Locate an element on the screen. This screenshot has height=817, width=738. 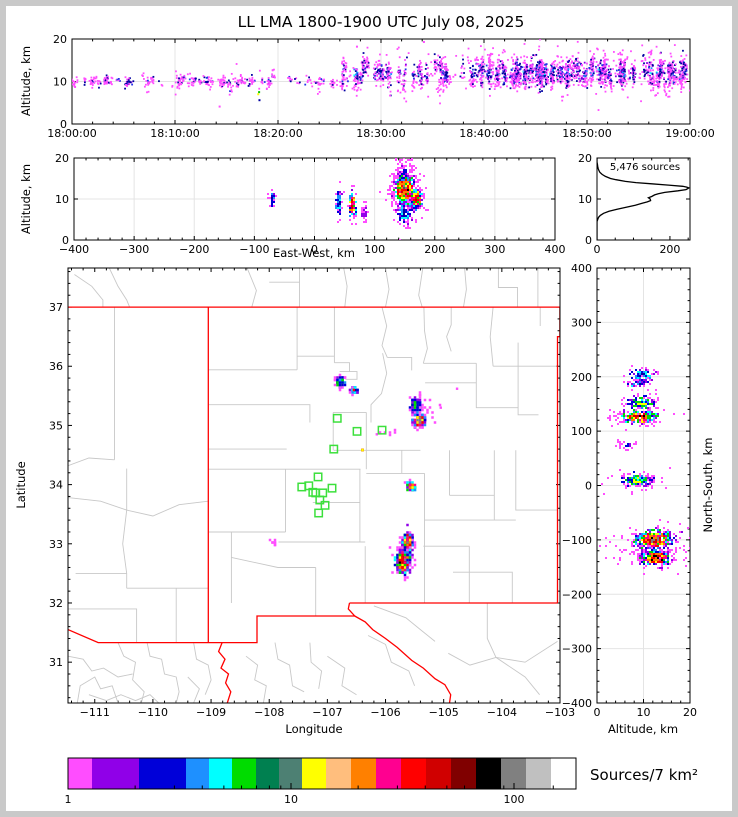
time-height-points is located at coordinates (381, 75).